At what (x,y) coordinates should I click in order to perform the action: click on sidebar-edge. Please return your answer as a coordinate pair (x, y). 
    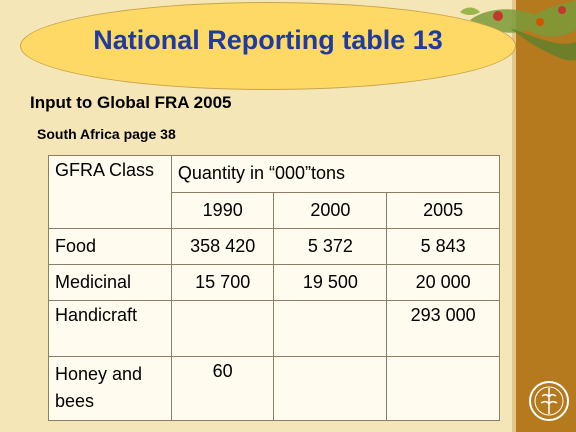
    Looking at the image, I should click on (514, 216).